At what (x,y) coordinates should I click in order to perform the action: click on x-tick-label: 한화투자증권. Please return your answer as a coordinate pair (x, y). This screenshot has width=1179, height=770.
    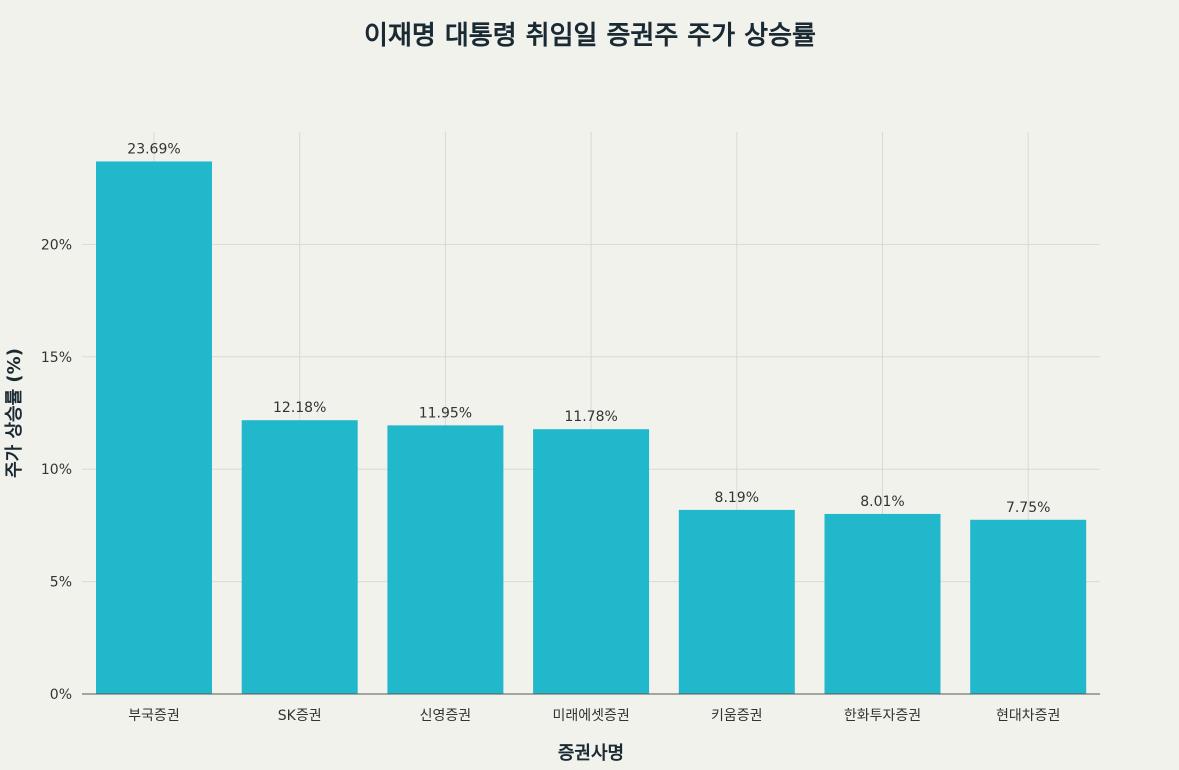
    Looking at the image, I should click on (882, 716).